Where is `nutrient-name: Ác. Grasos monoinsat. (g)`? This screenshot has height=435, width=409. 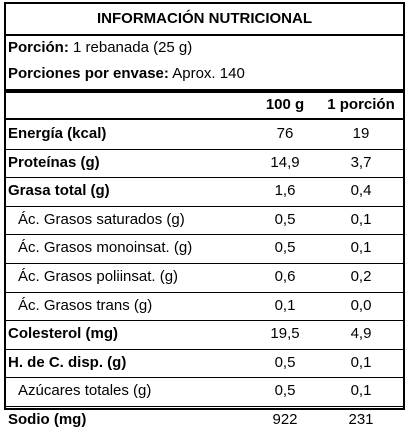 nutrient-name: Ác. Grasos monoinsat. (g) is located at coordinates (105, 248).